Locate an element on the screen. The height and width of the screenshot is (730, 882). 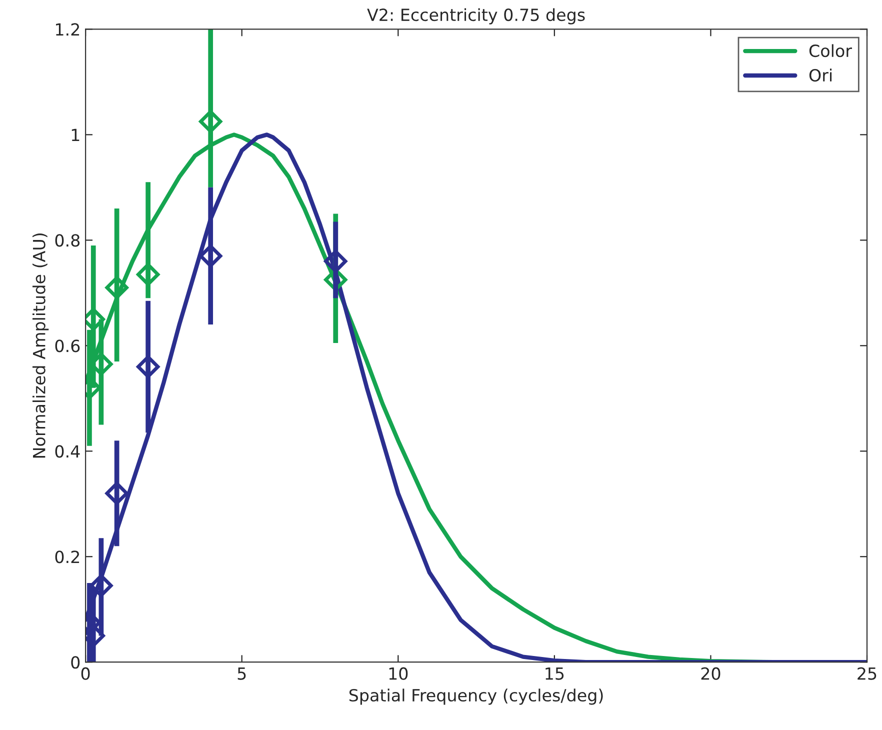
y-tick-label: 0 is located at coordinates (75, 662).